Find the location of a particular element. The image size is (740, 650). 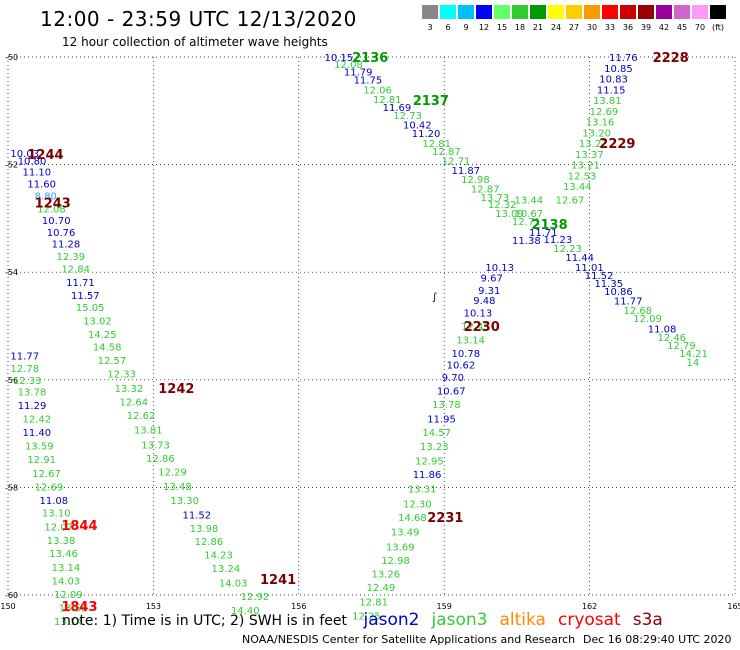

wave-height-value: 13.09 is located at coordinates (509, 214).